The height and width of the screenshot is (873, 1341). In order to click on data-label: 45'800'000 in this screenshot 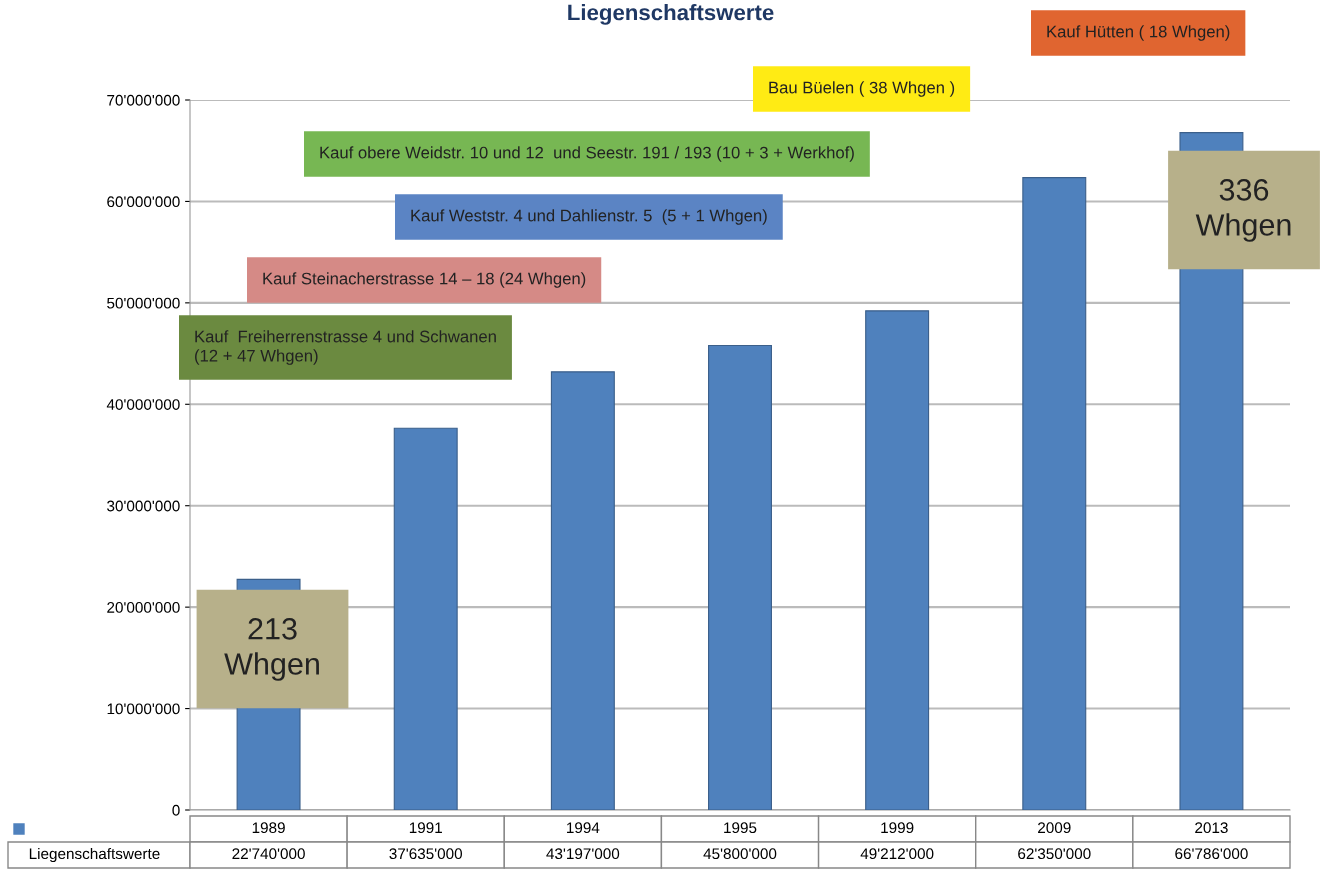, I will do `click(740, 854)`.